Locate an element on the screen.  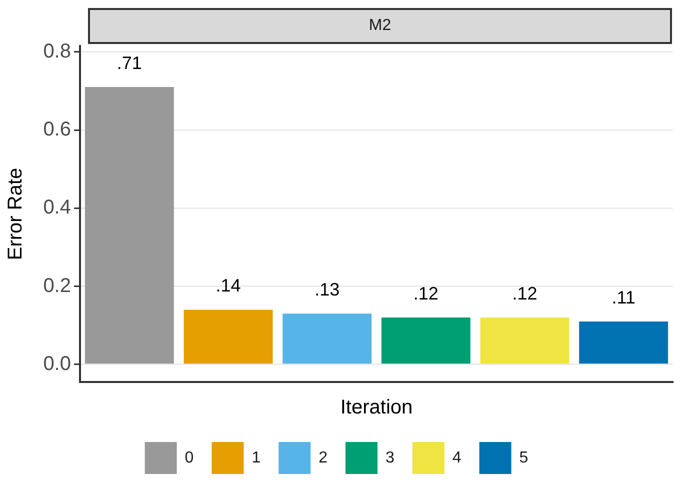
chart-title: M2 is located at coordinates (380, 26).